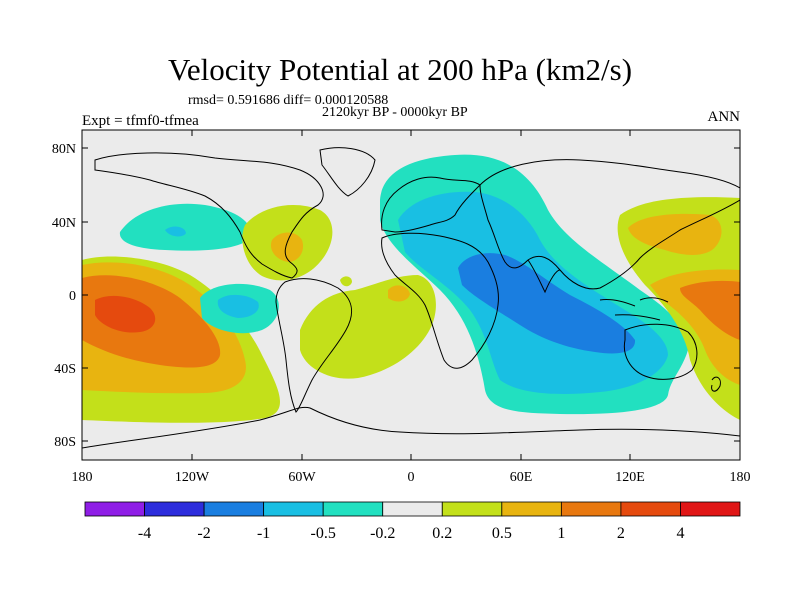  I want to click on lat-label: 40S, so click(65, 369).